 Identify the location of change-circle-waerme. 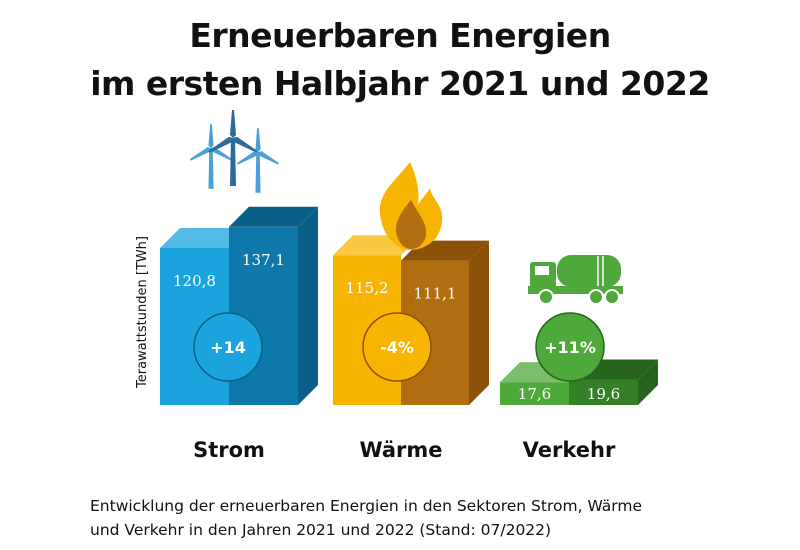
(397, 347).